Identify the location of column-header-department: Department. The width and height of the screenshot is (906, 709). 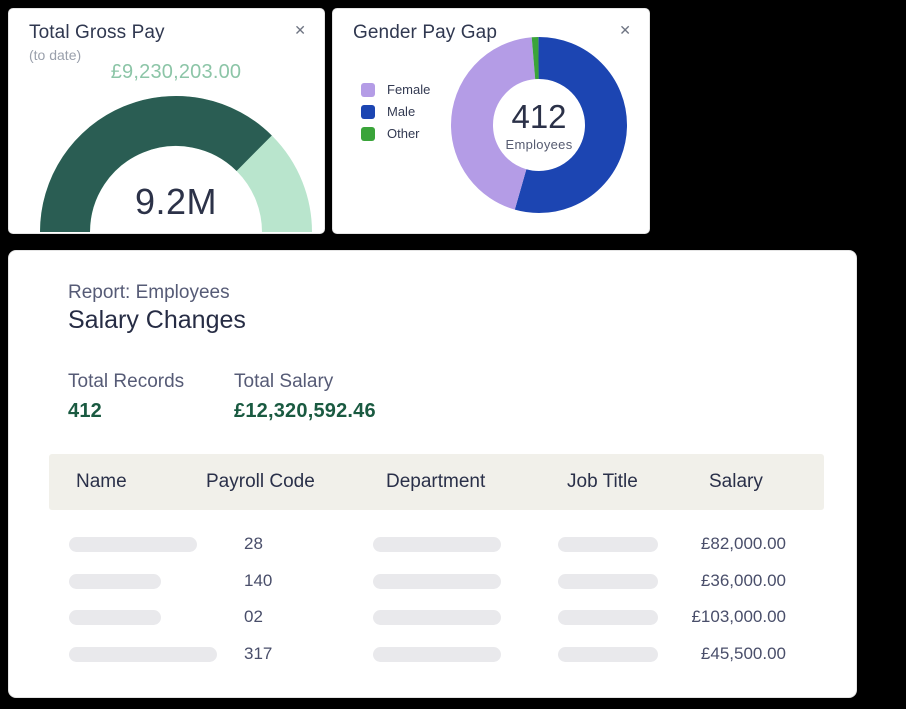
(436, 481).